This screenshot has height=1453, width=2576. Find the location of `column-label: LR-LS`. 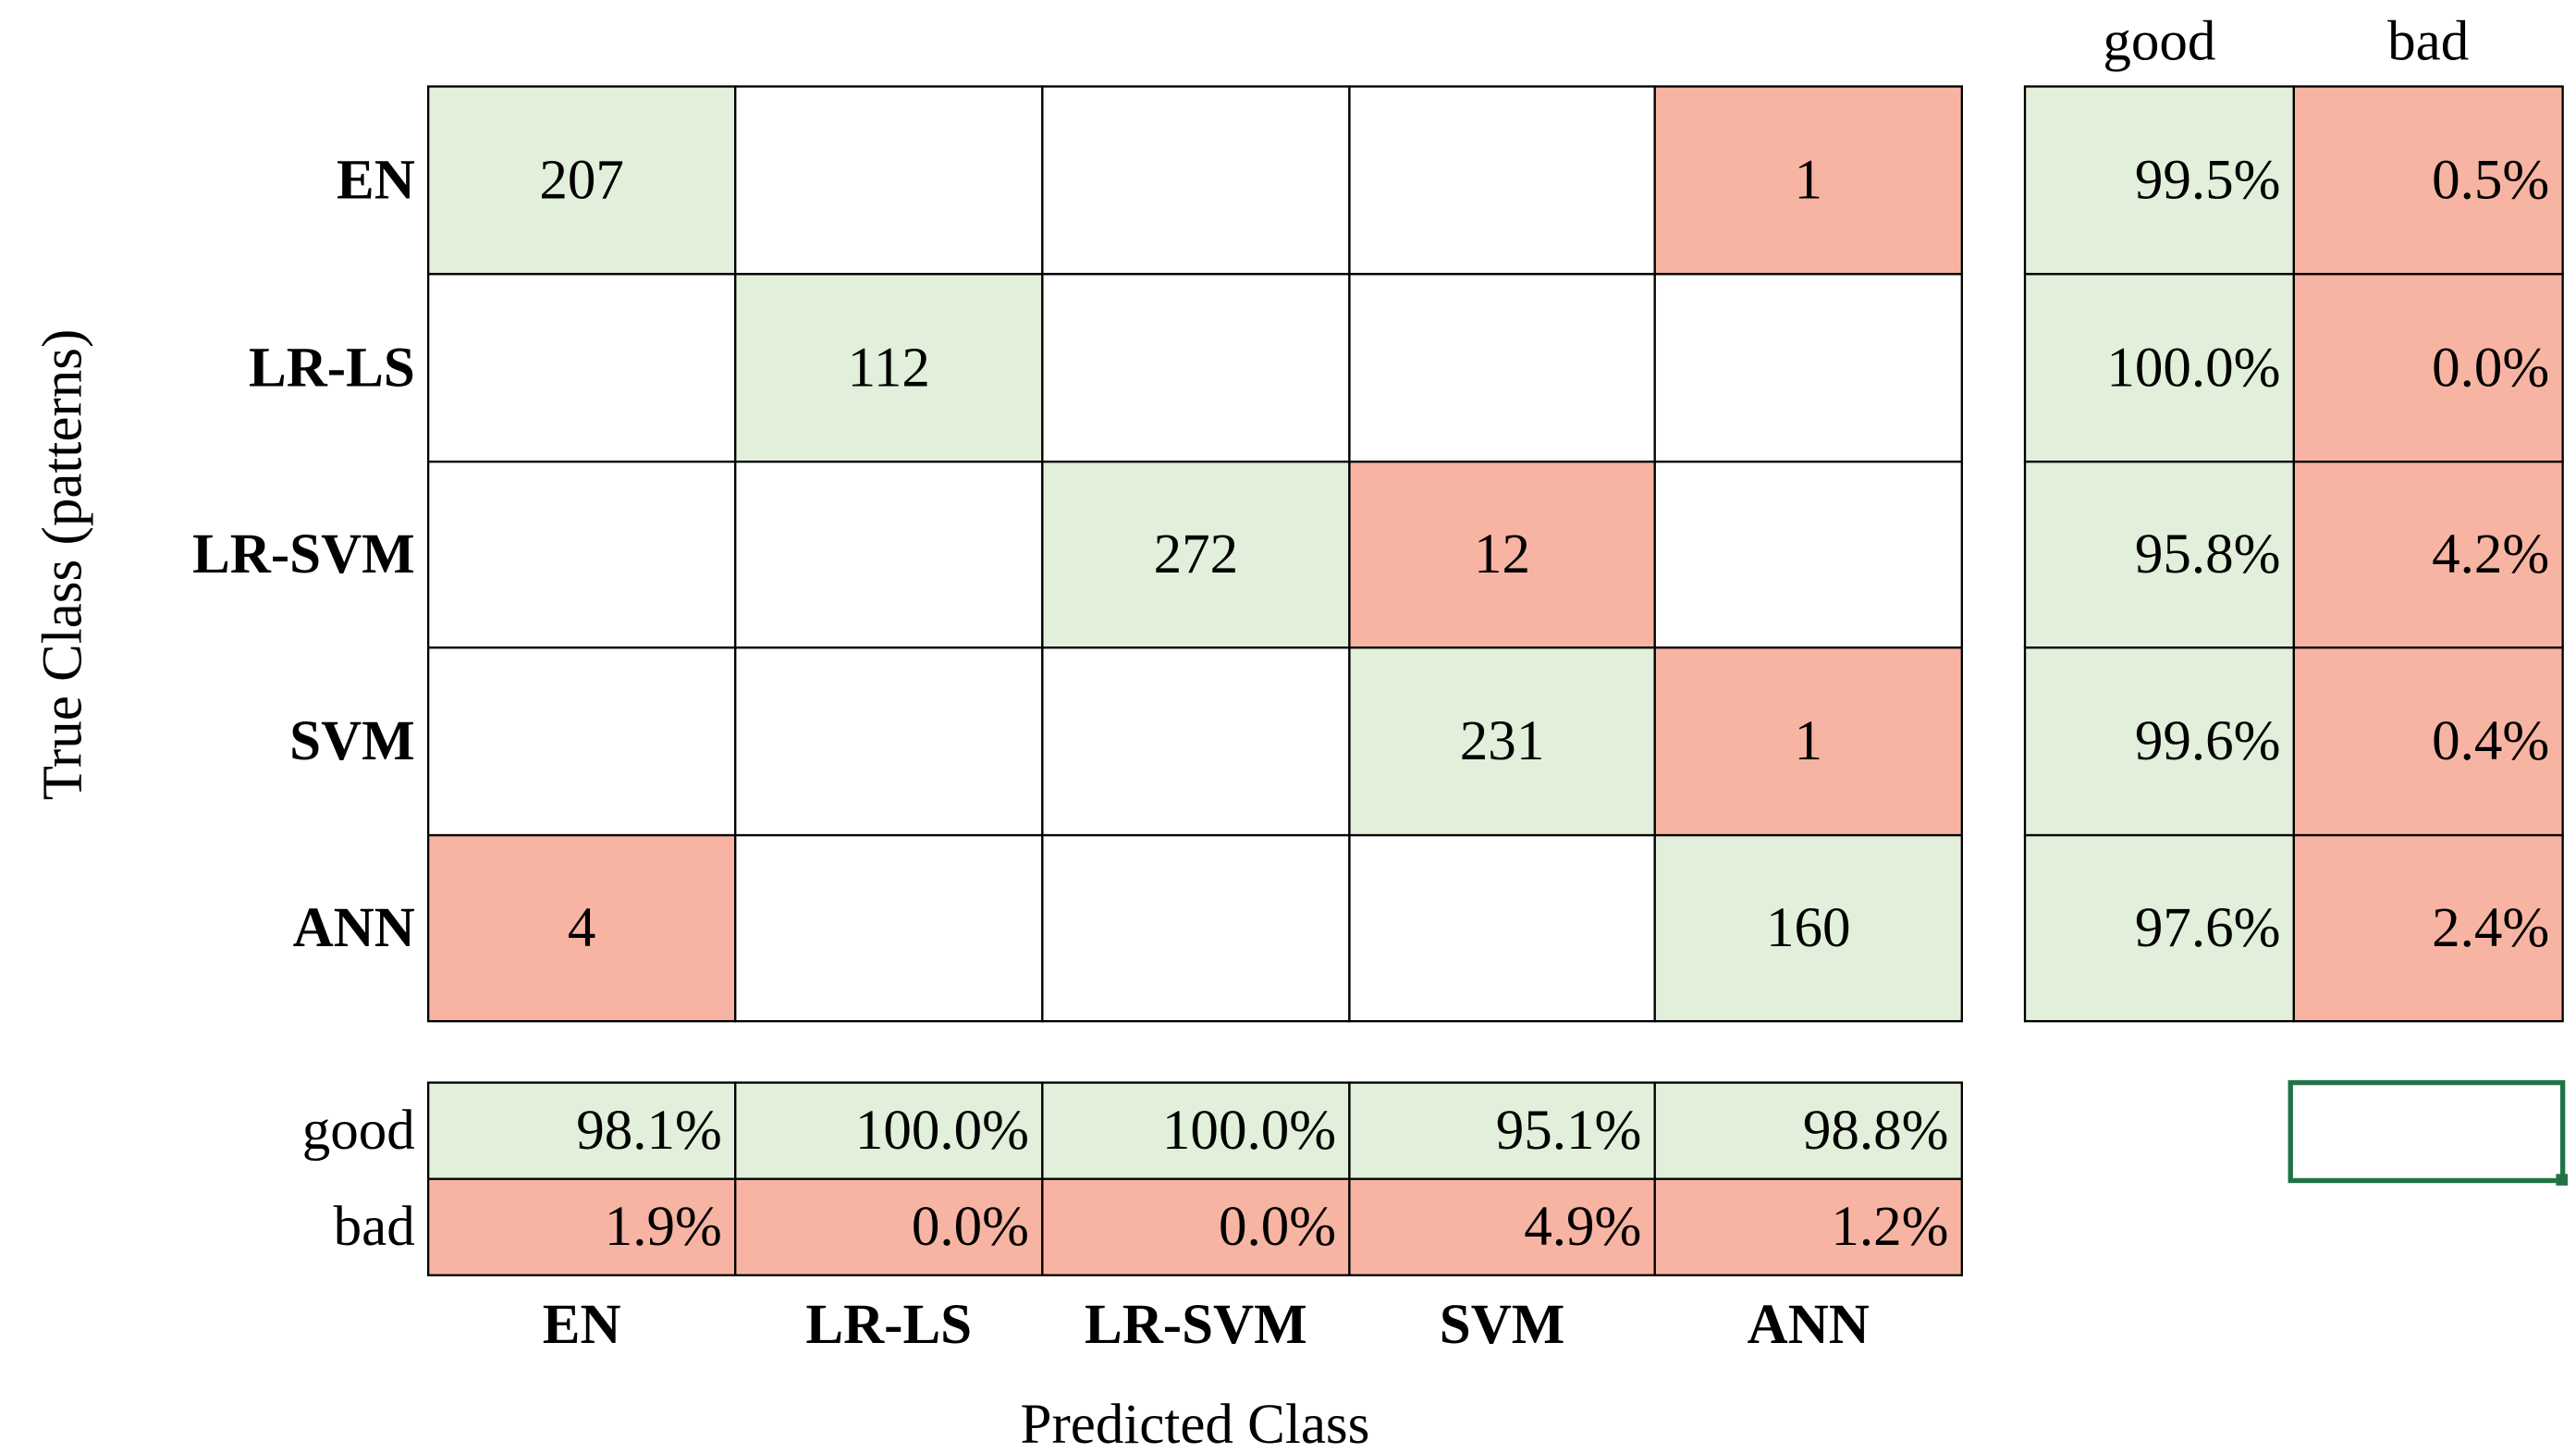

column-label: LR-LS is located at coordinates (889, 1325).